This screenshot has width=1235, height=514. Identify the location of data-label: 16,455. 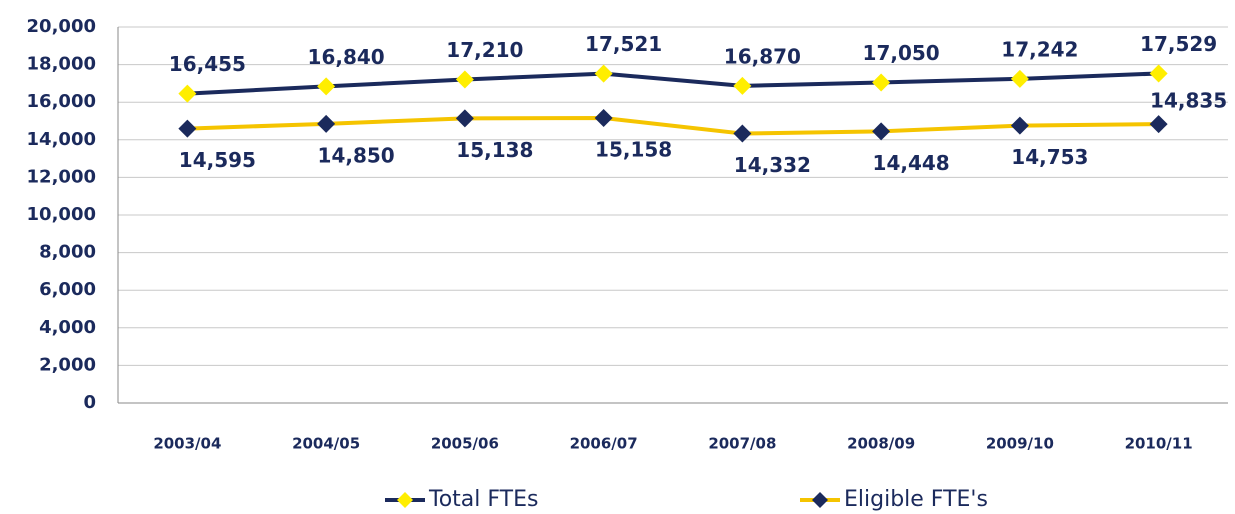
(207, 64).